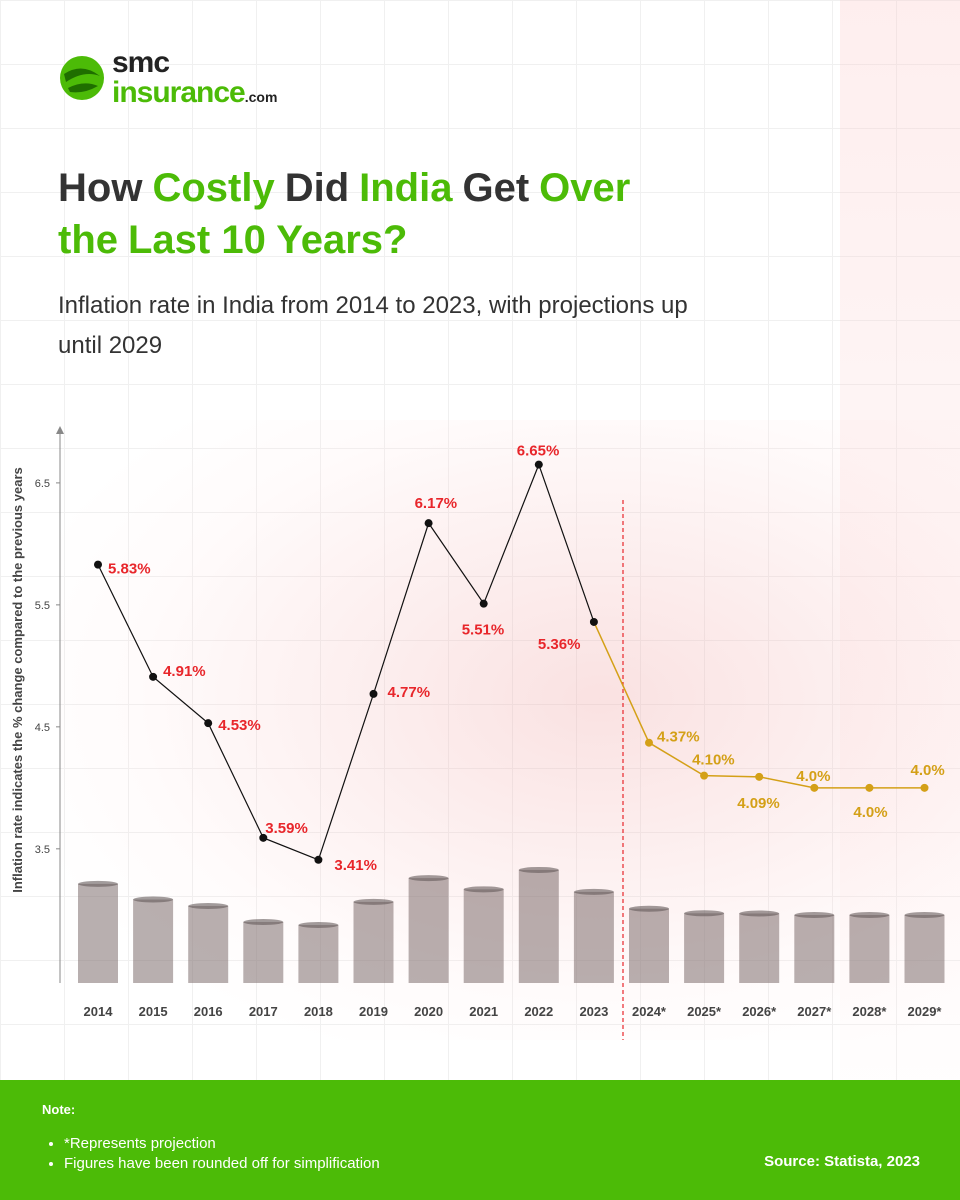  I want to click on title-segment: Over the, so click(344, 214).